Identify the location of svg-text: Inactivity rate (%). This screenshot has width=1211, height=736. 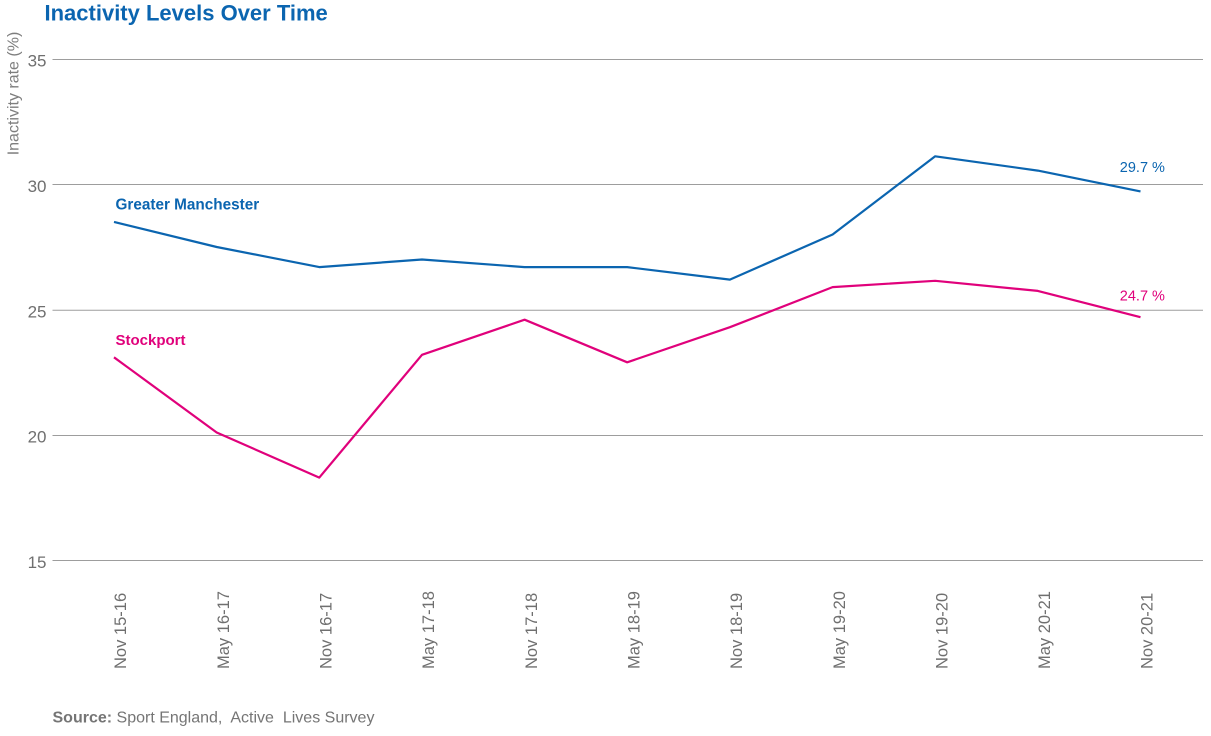
(14, 94).